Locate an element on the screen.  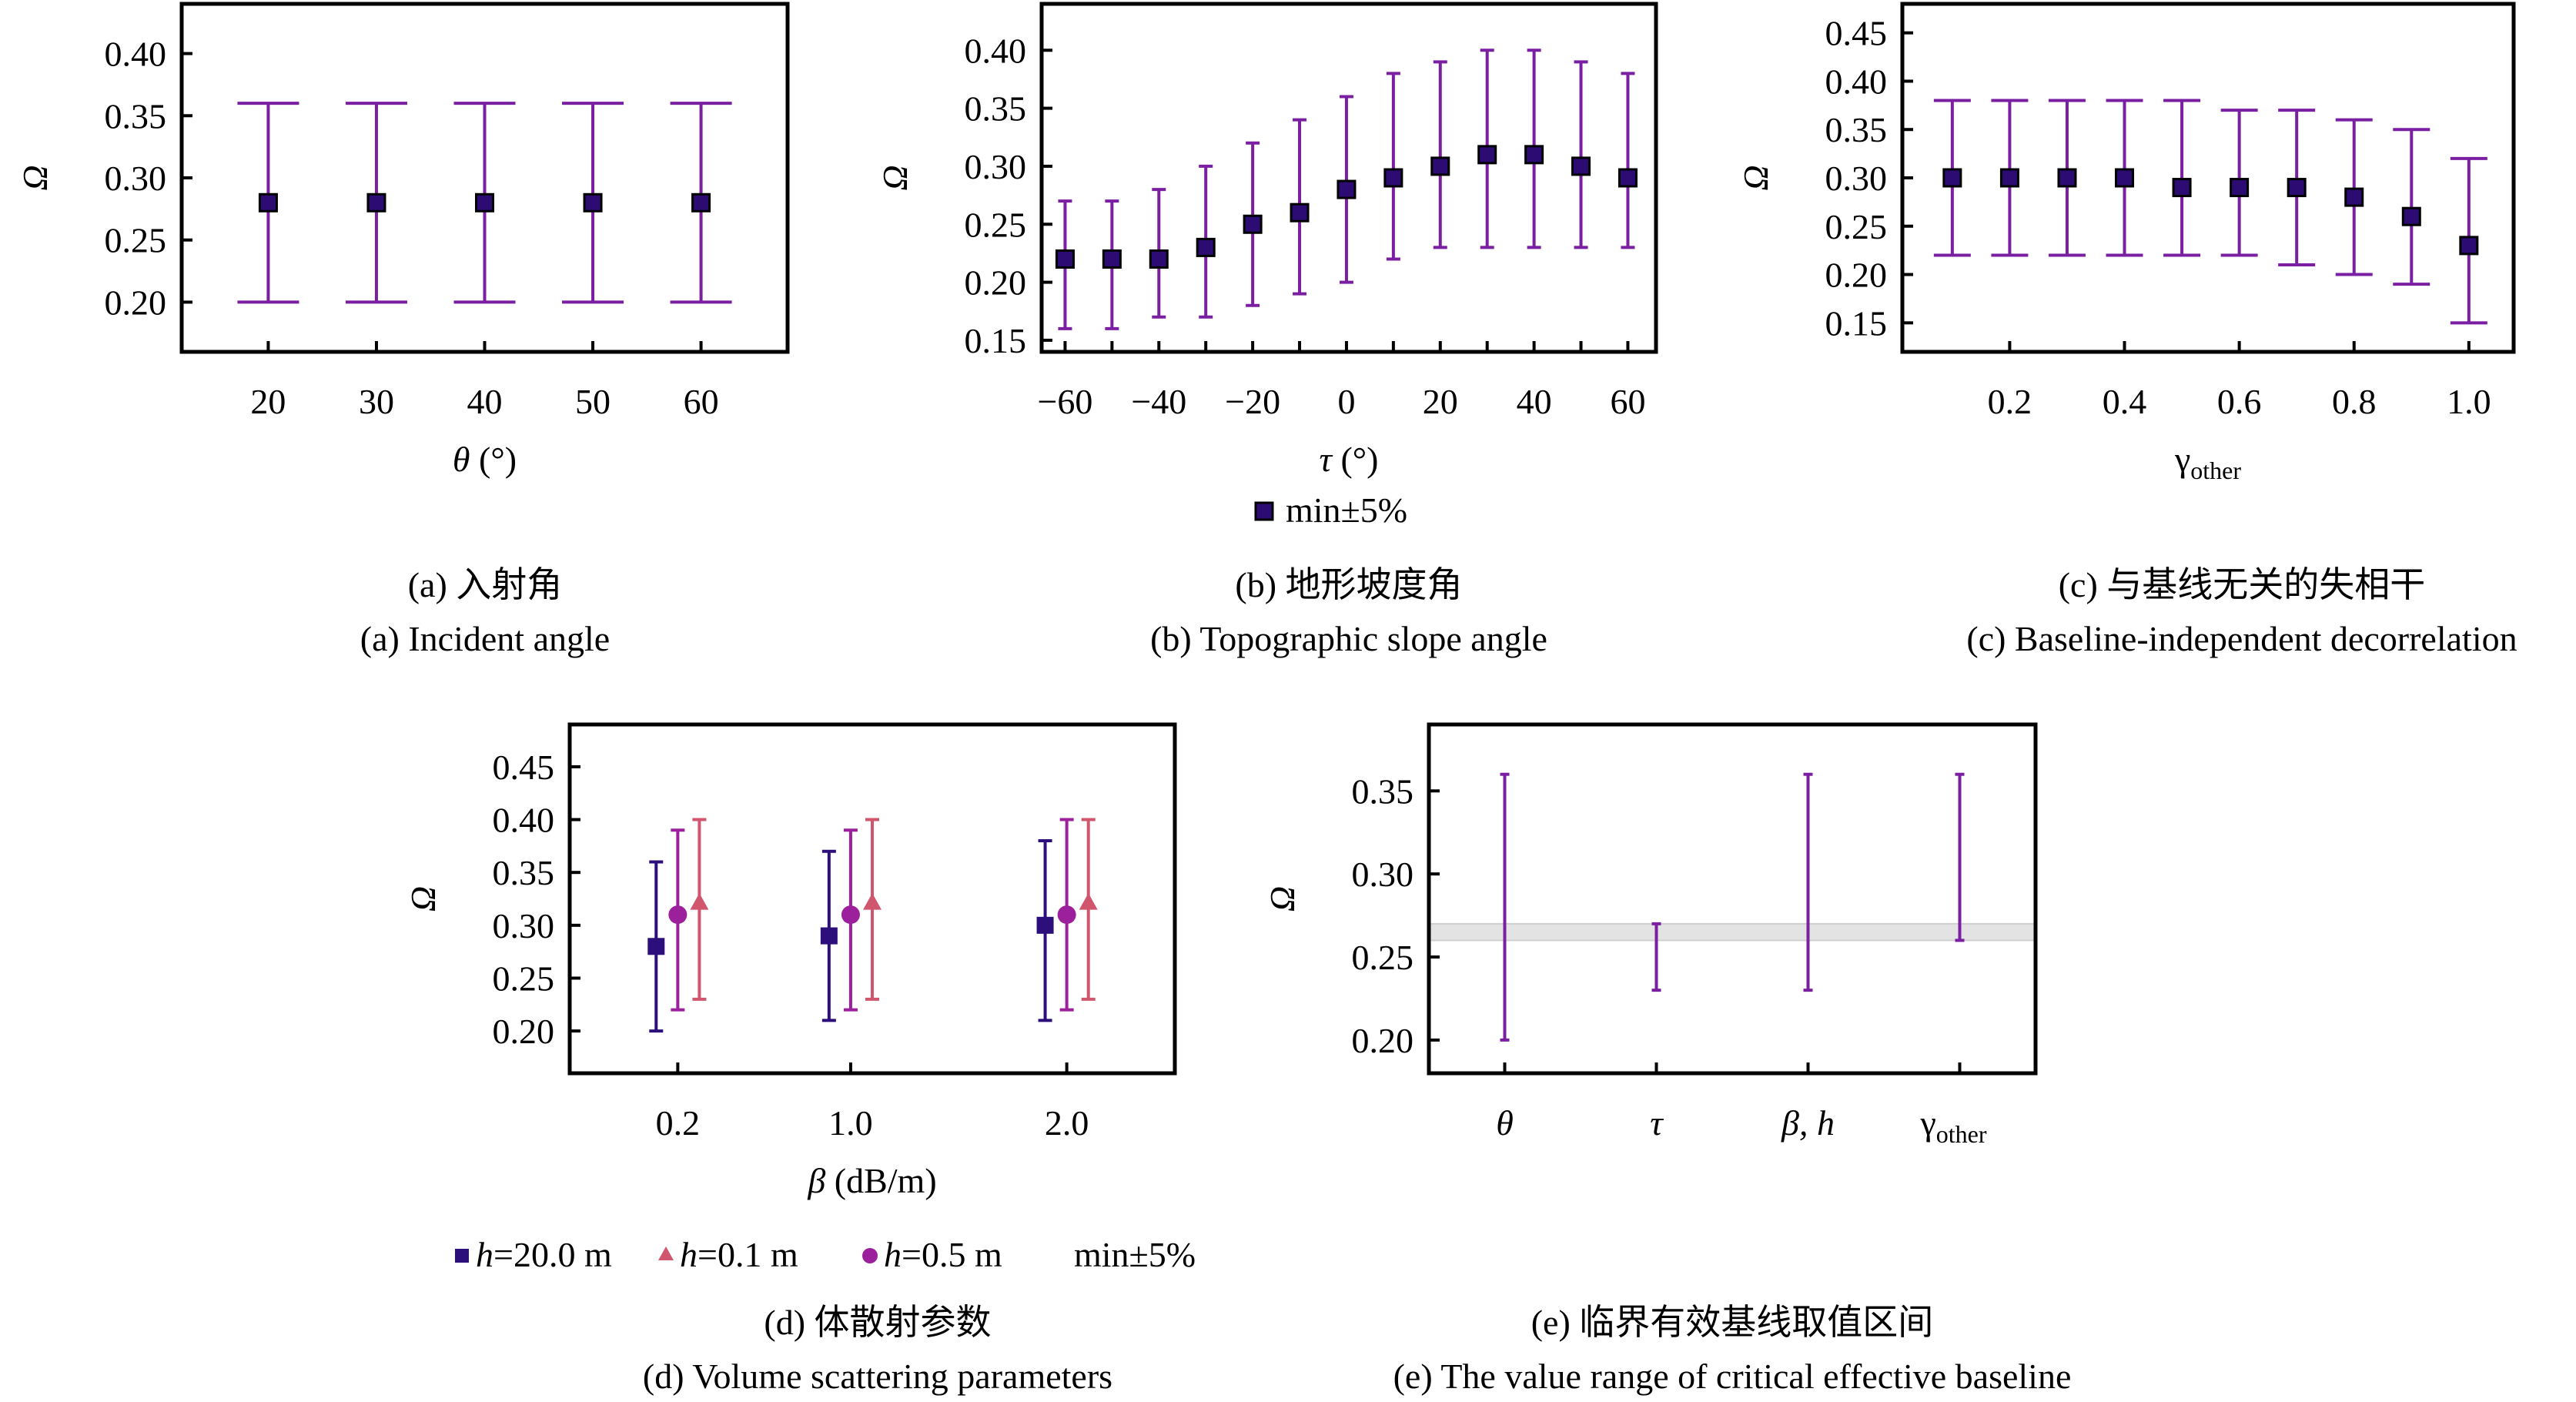
x-axis-label-b: τ (°) is located at coordinates (1349, 459).